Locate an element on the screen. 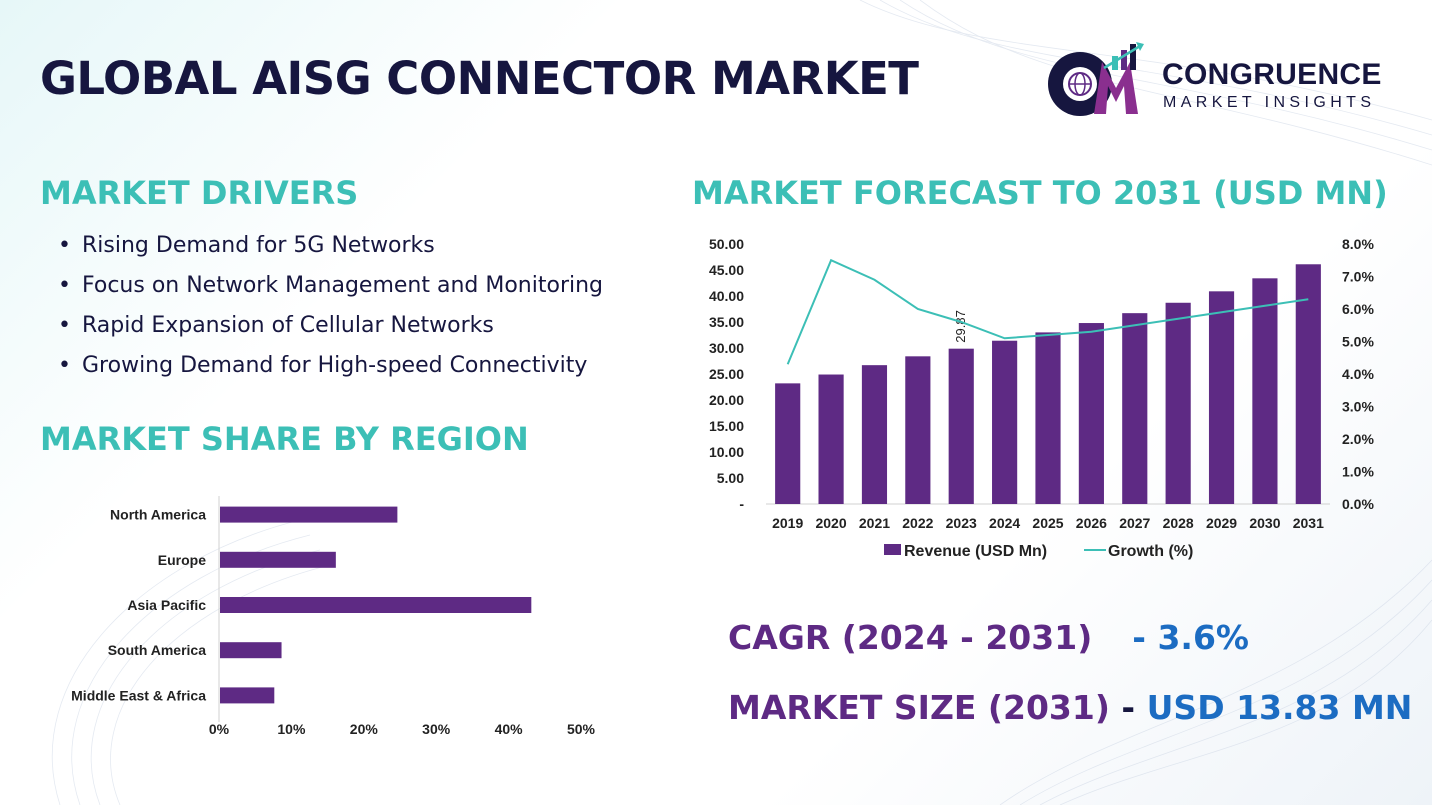 This screenshot has height=805, width=1432. company-logo: CONGRUENCE MARKET INSIGHTS is located at coordinates (1219, 80).